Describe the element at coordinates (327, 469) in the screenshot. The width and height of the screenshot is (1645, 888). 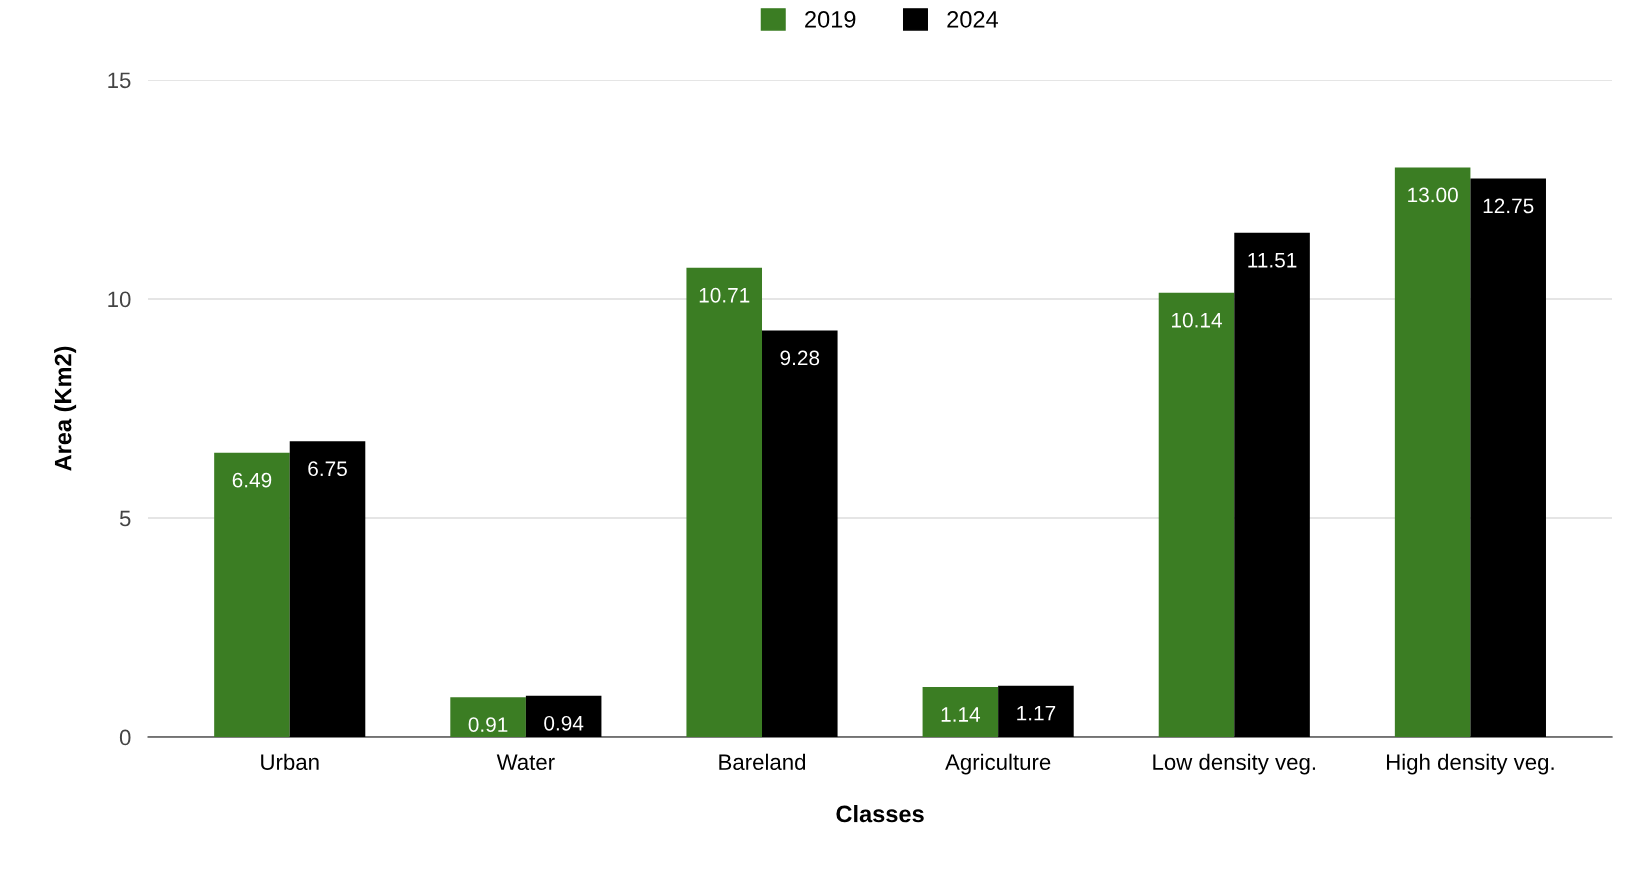
I see `data-label: 6.75` at that location.